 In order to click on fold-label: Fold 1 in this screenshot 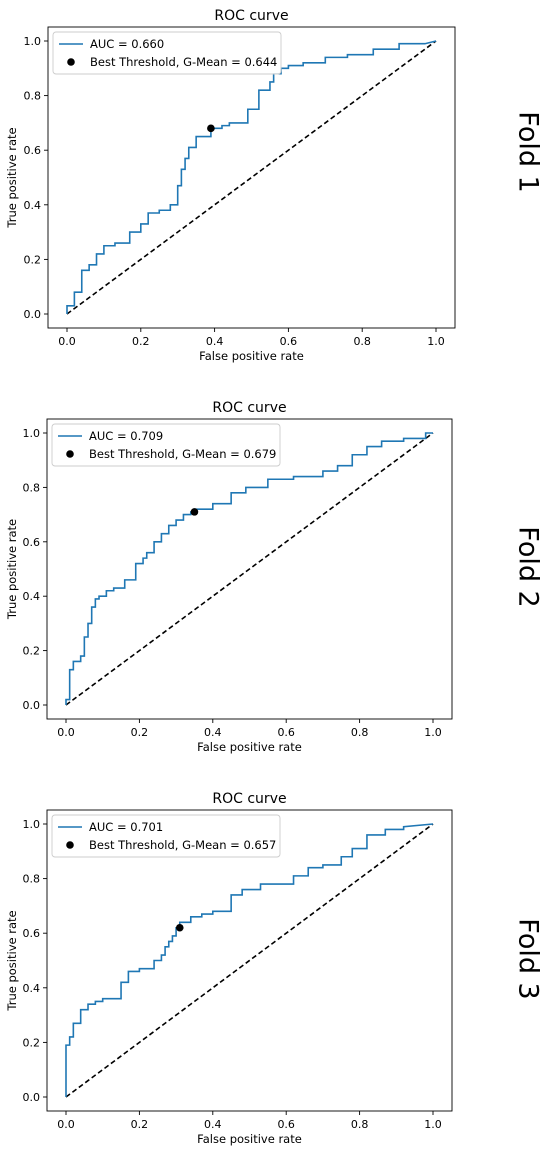, I will do `click(528, 152)`.